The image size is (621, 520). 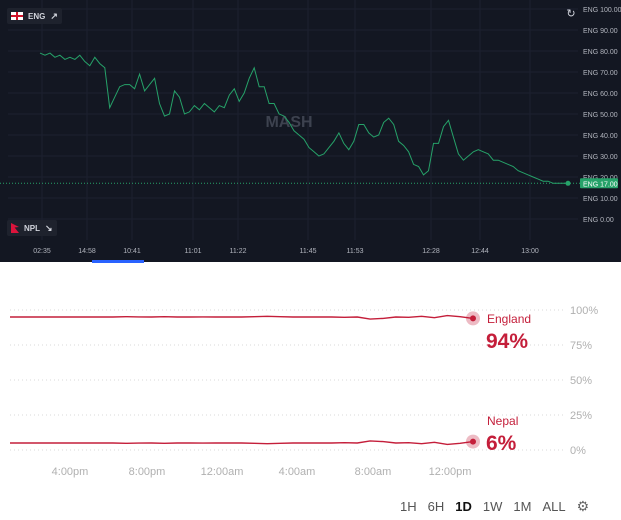 What do you see at coordinates (431, 251) in the screenshot?
I see `x-tick-label: 12:28` at bounding box center [431, 251].